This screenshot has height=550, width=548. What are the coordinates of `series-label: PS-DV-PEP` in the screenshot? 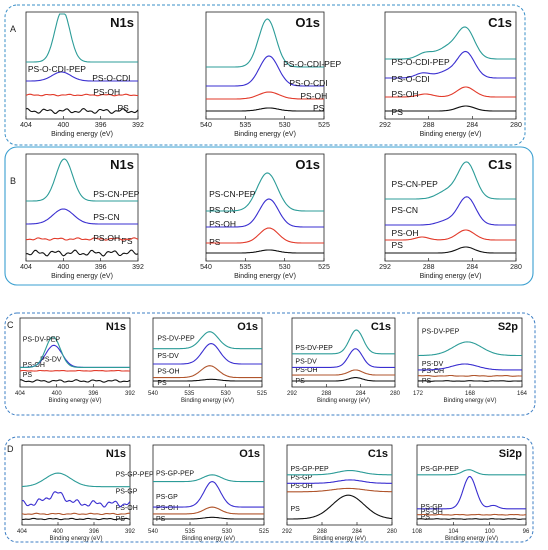 It's located at (42, 339).